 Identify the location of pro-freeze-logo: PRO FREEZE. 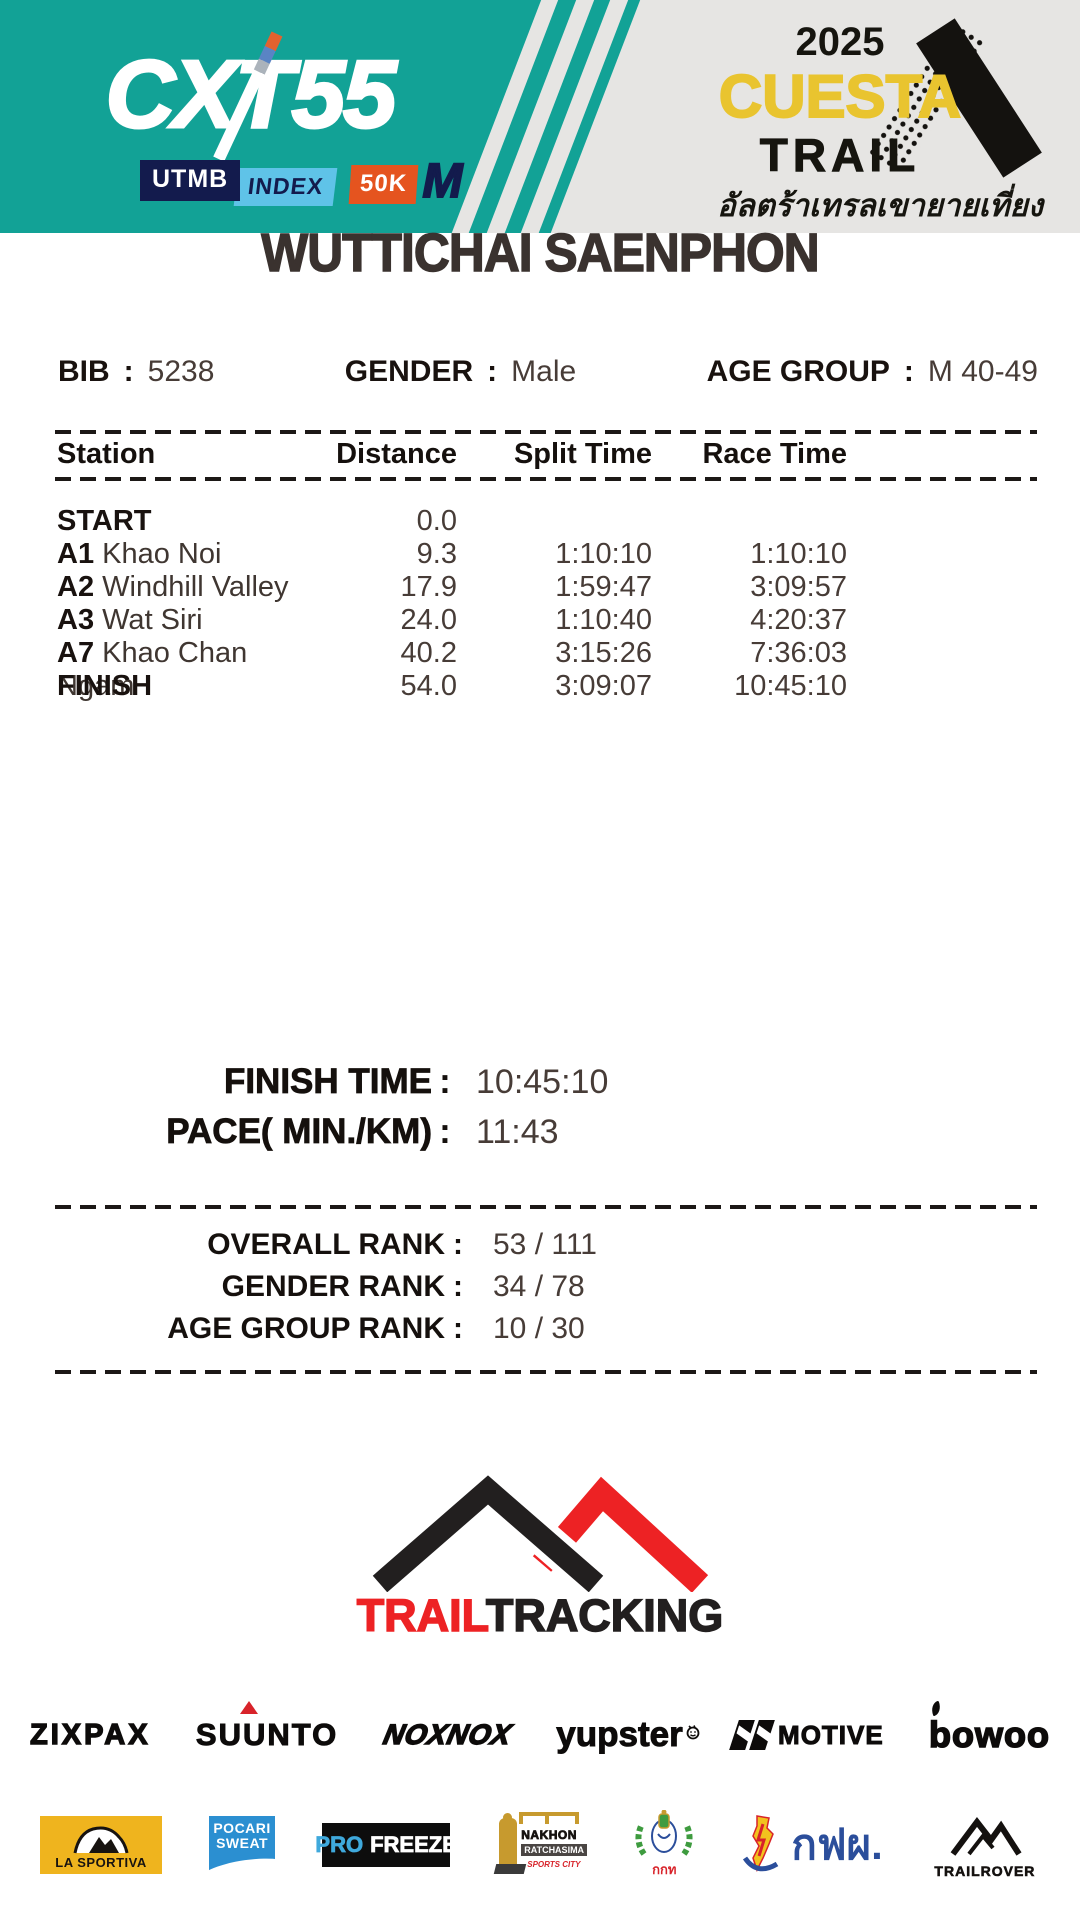
(386, 1845).